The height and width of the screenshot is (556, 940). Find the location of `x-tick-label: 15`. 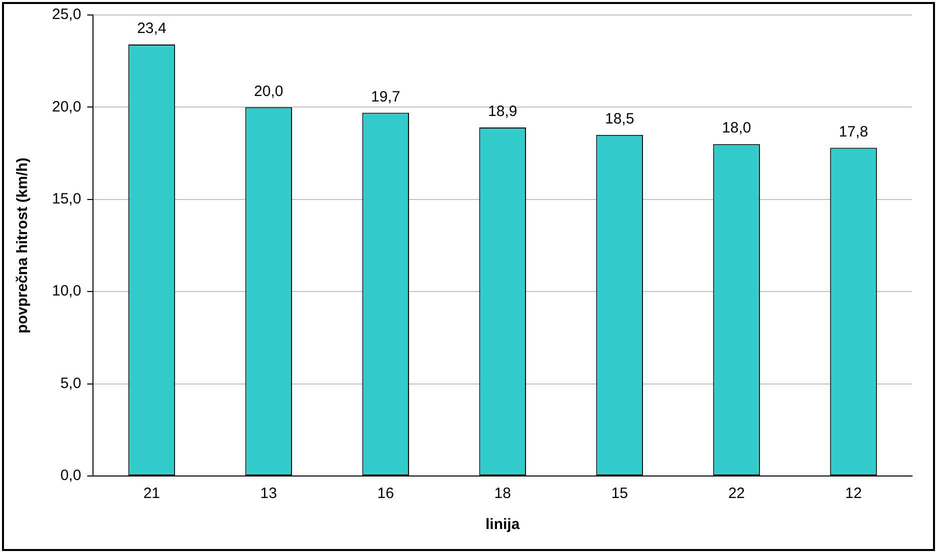

x-tick-label: 15 is located at coordinates (619, 493).